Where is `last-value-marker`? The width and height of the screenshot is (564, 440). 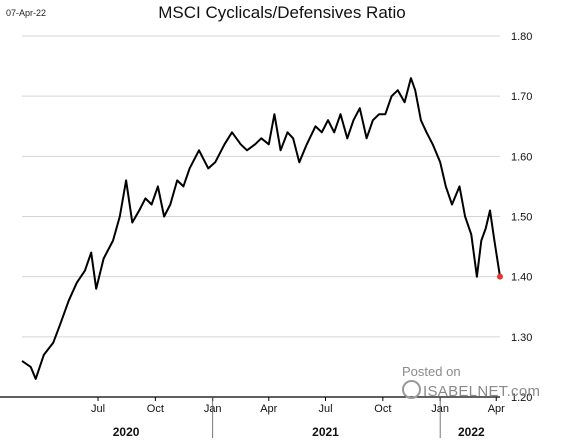
last-value-marker is located at coordinates (500, 276).